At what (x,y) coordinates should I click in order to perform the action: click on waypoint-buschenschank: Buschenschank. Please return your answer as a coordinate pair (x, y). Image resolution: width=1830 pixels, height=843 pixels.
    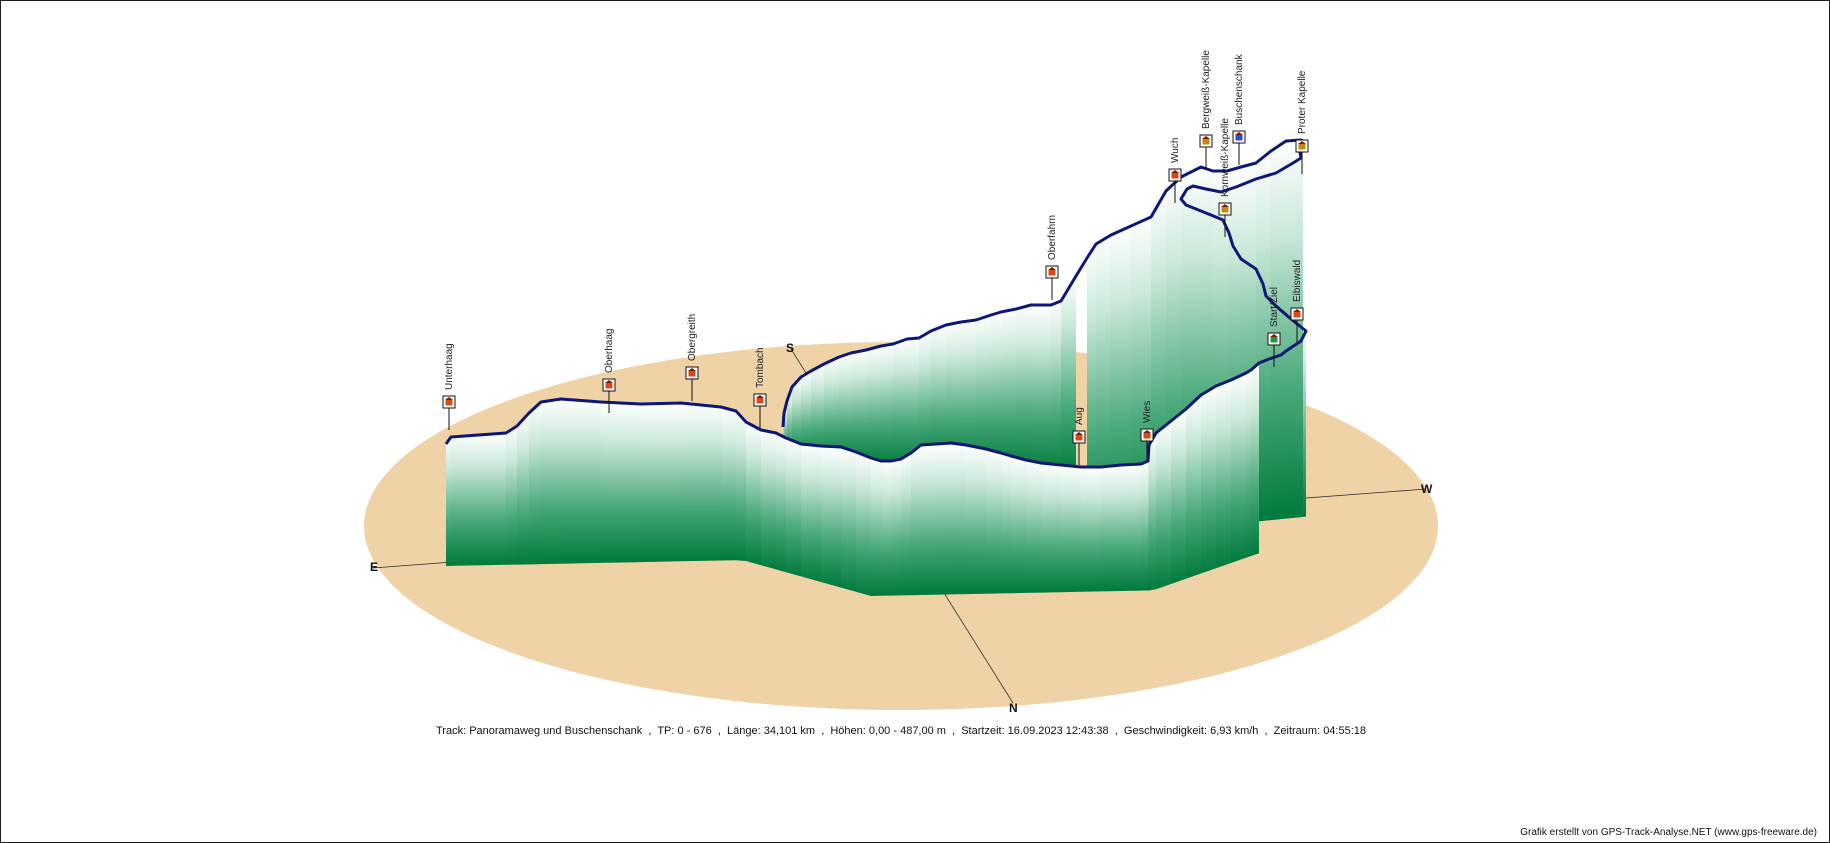
    Looking at the image, I should click on (1239, 109).